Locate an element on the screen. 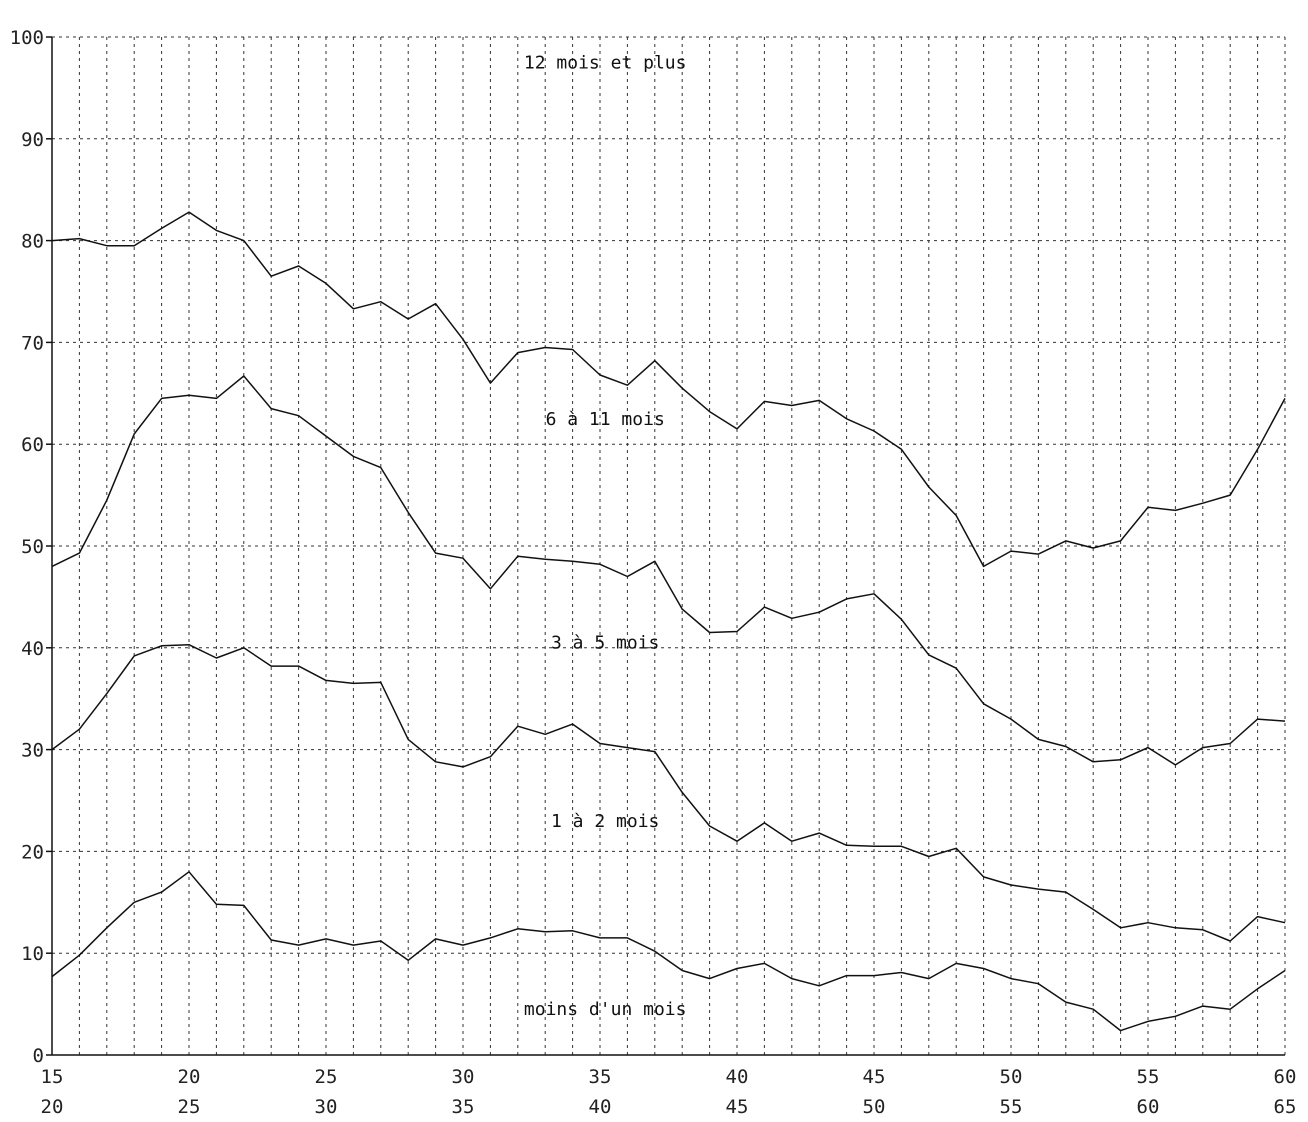 Image resolution: width=1308 pixels, height=1122 pixels. x-tick-label-bottom: 20 is located at coordinates (52, 1107).